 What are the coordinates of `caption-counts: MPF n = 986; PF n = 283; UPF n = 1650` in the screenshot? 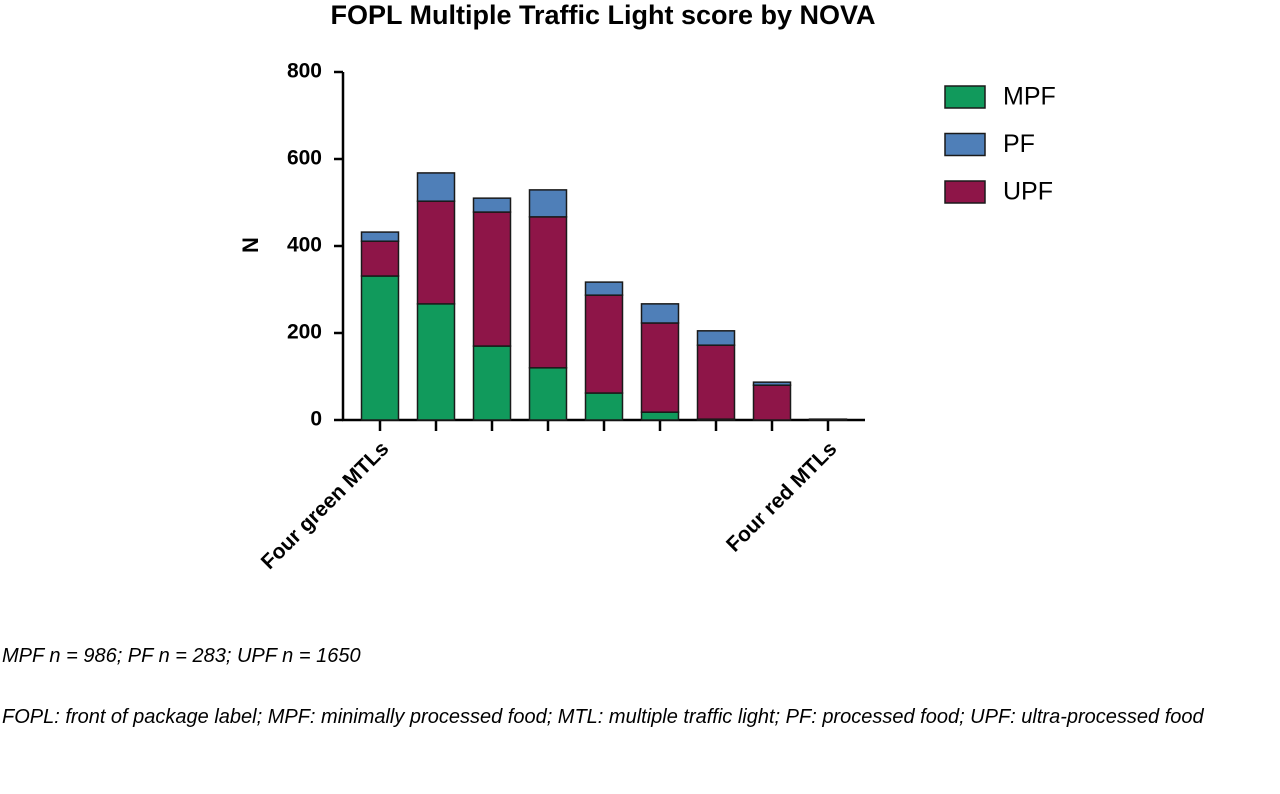 It's located at (181, 656).